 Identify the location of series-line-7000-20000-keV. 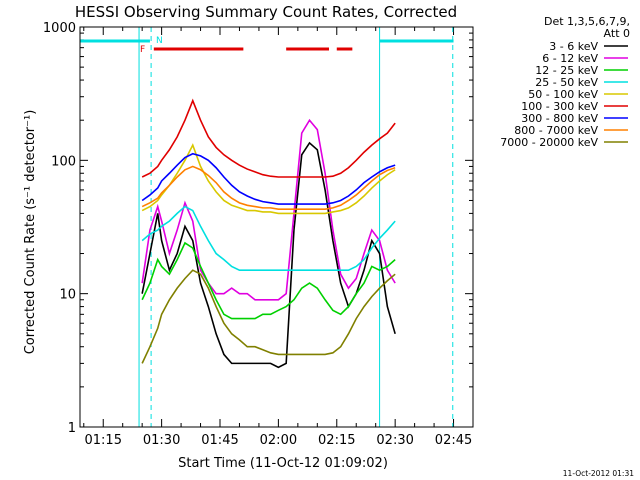
(268, 316).